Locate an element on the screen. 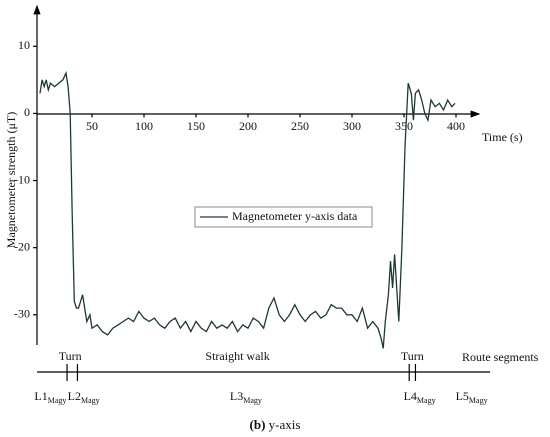 This screenshot has width=550, height=437. segment-name: L1 is located at coordinates (40, 396).